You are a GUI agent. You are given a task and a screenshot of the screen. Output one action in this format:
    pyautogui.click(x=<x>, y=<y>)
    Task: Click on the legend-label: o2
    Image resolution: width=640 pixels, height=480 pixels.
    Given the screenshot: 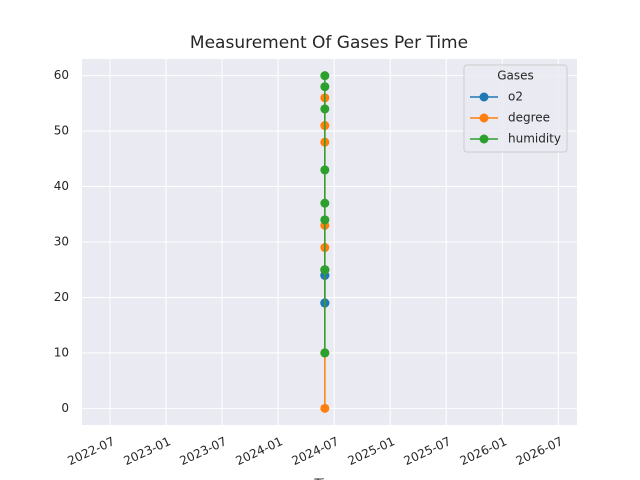 What is the action you would take?
    pyautogui.click(x=515, y=97)
    